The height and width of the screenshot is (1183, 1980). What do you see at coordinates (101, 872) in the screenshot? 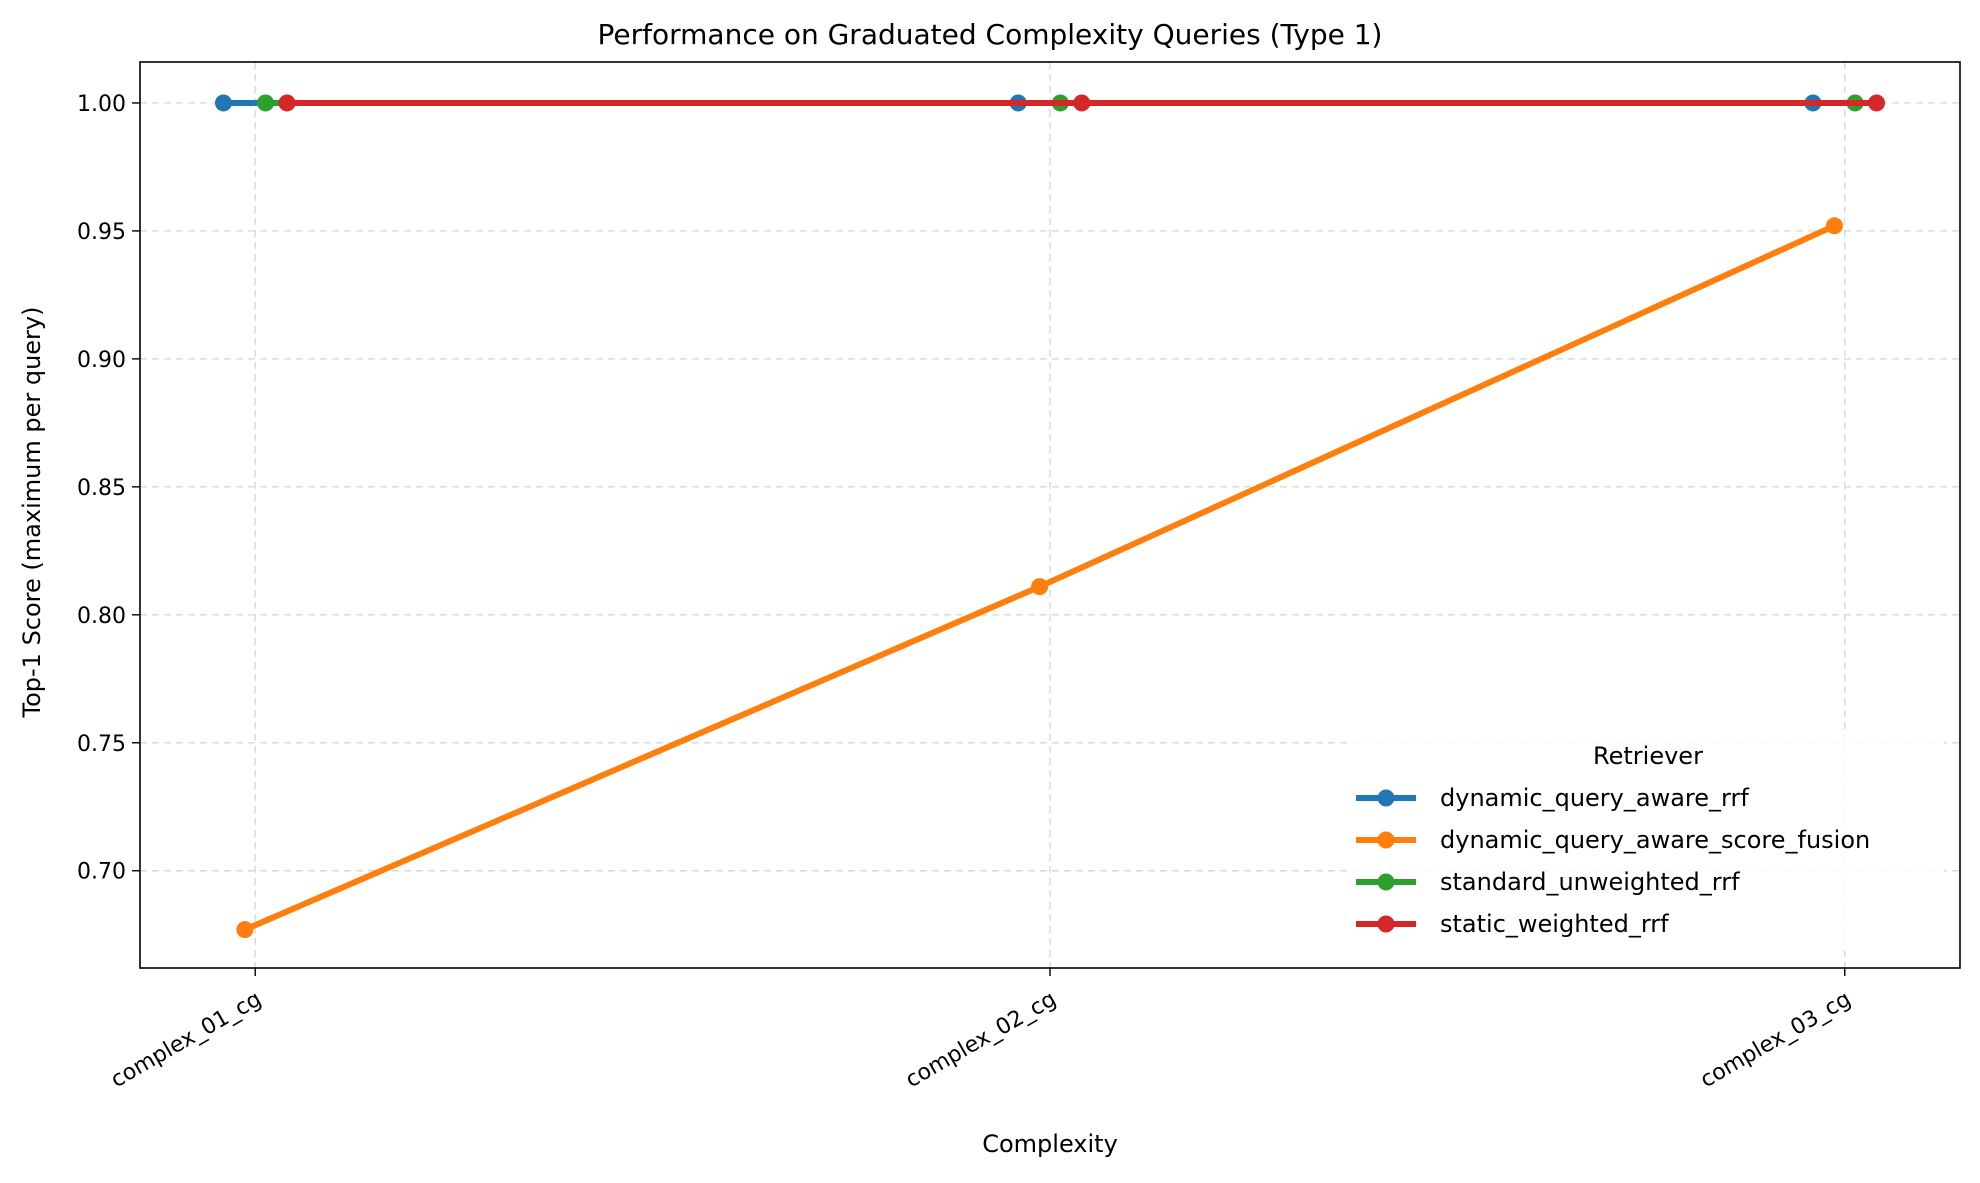
I see `y-tick-label: 0.70` at bounding box center [101, 872].